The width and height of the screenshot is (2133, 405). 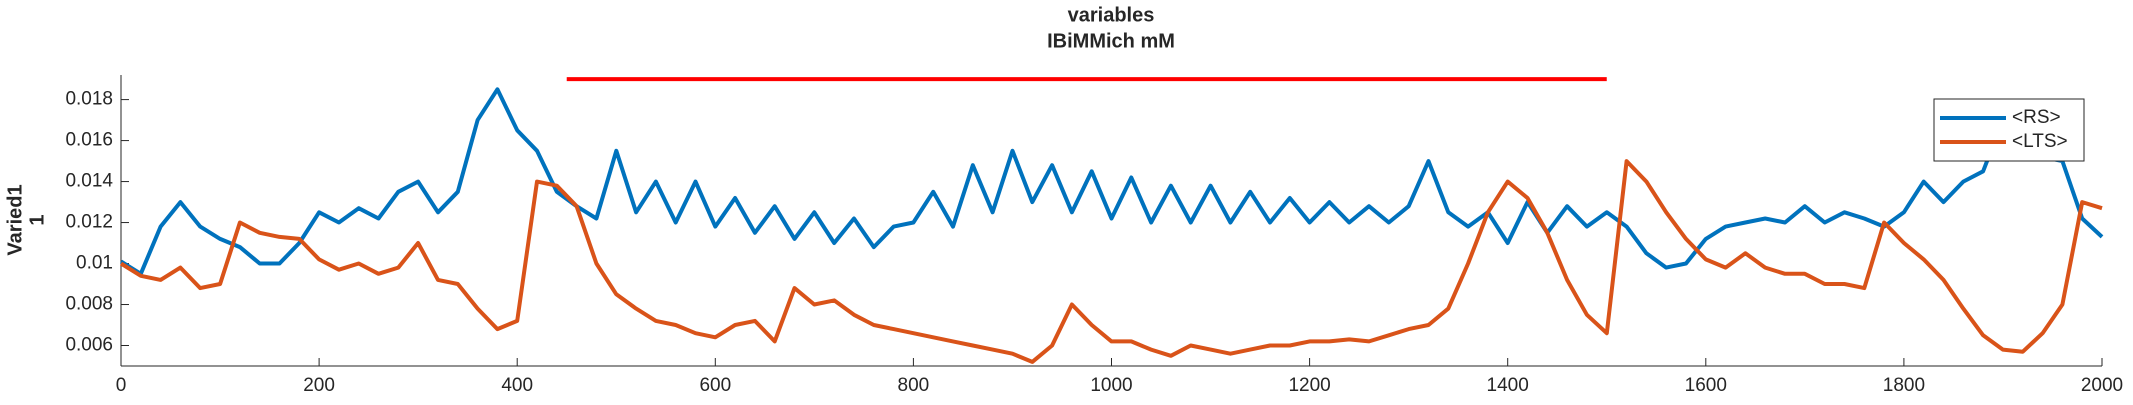 What do you see at coordinates (1111, 15) in the screenshot?
I see `chart-title: variables` at bounding box center [1111, 15].